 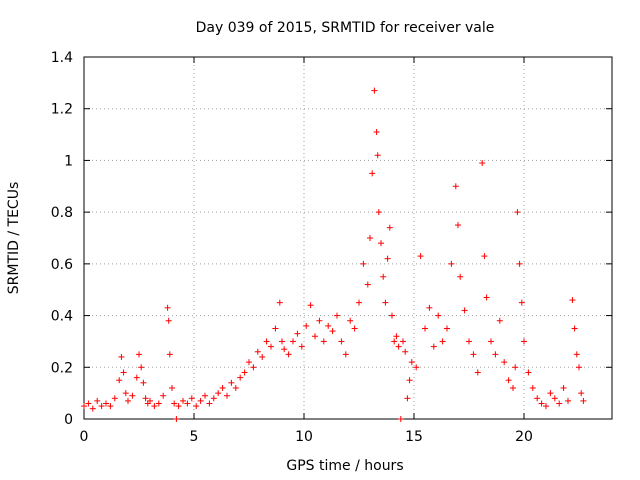 I want to click on y-tick-label: 0.6, so click(x=62, y=265).